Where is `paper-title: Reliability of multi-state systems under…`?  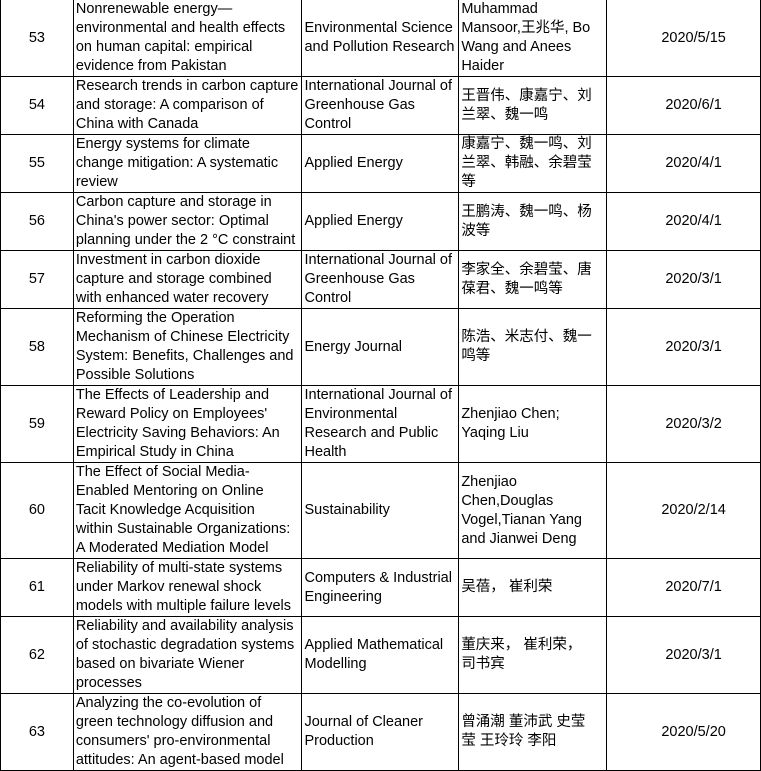 paper-title: Reliability of multi-state systems under… is located at coordinates (187, 587).